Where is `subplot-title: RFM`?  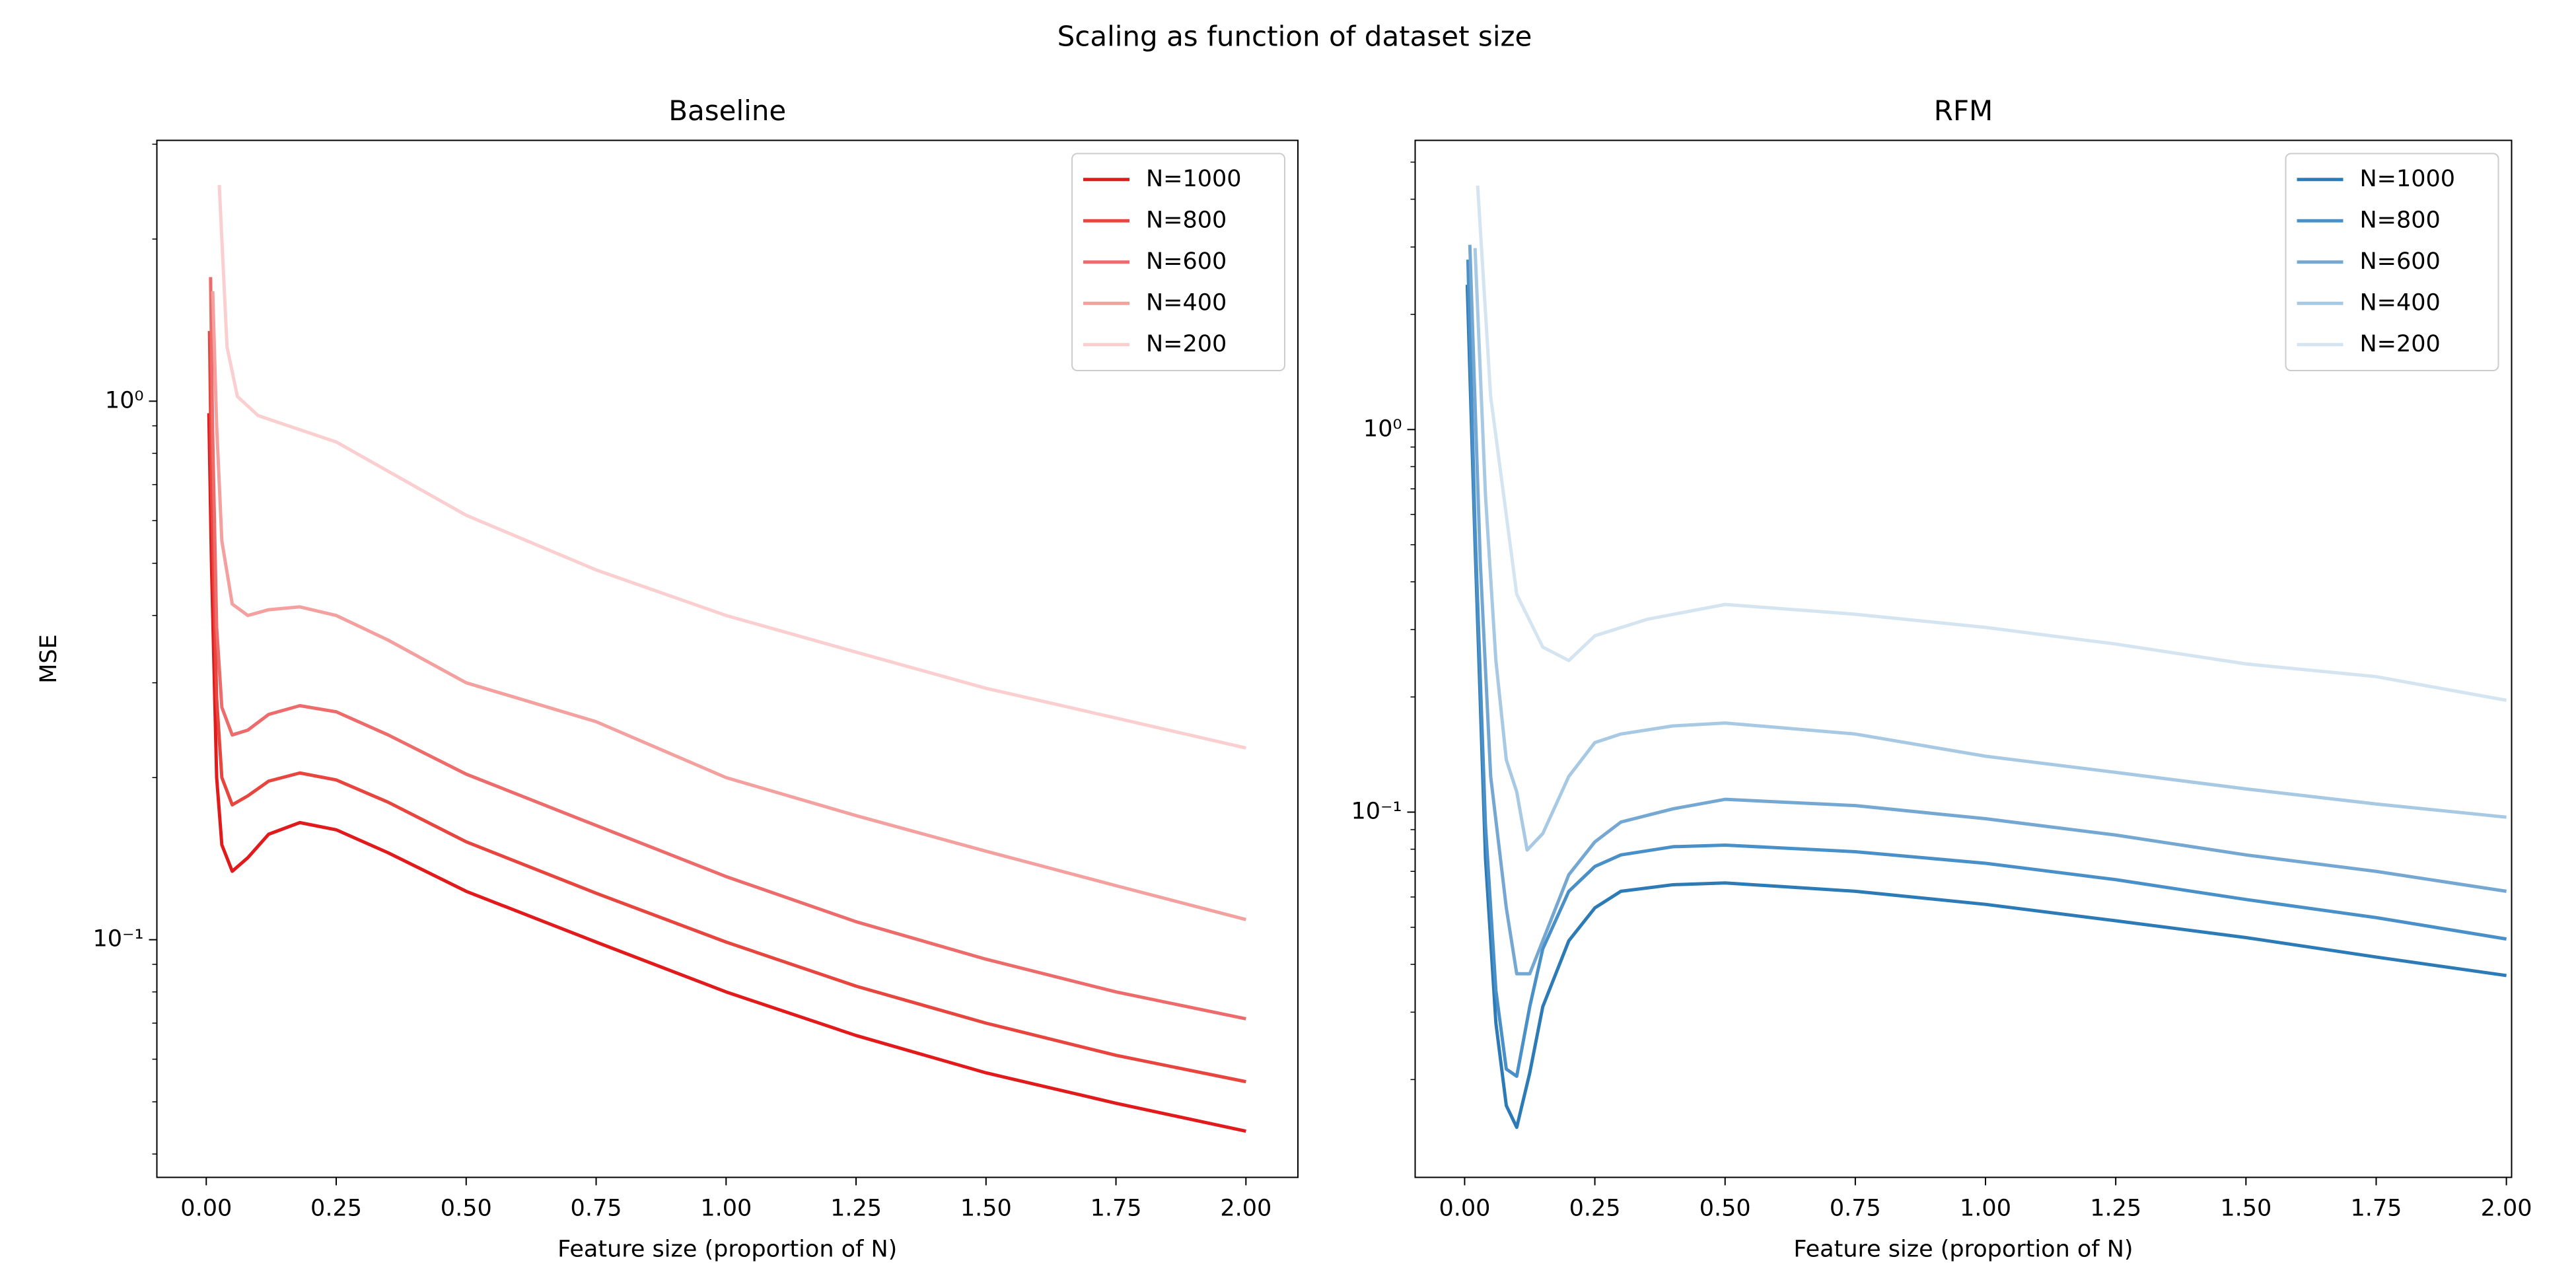
subplot-title: RFM is located at coordinates (1964, 110).